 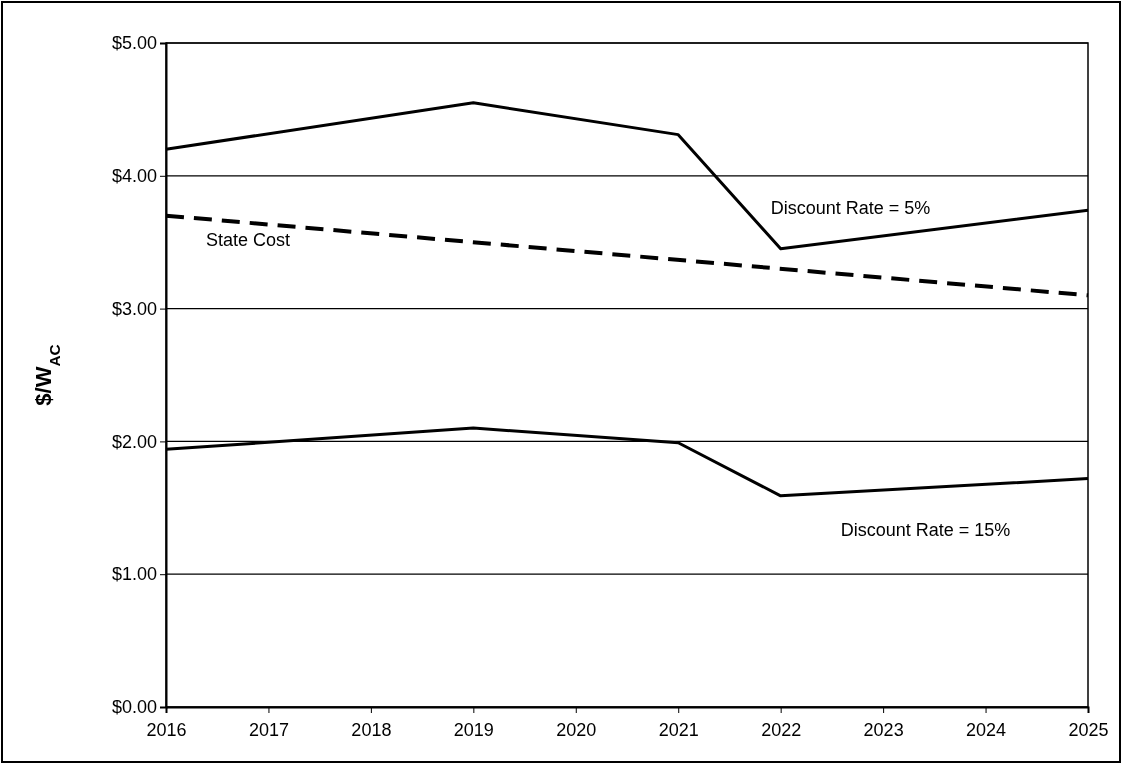 What do you see at coordinates (850, 207) in the screenshot?
I see `series-label: Discount Rate = 5%` at bounding box center [850, 207].